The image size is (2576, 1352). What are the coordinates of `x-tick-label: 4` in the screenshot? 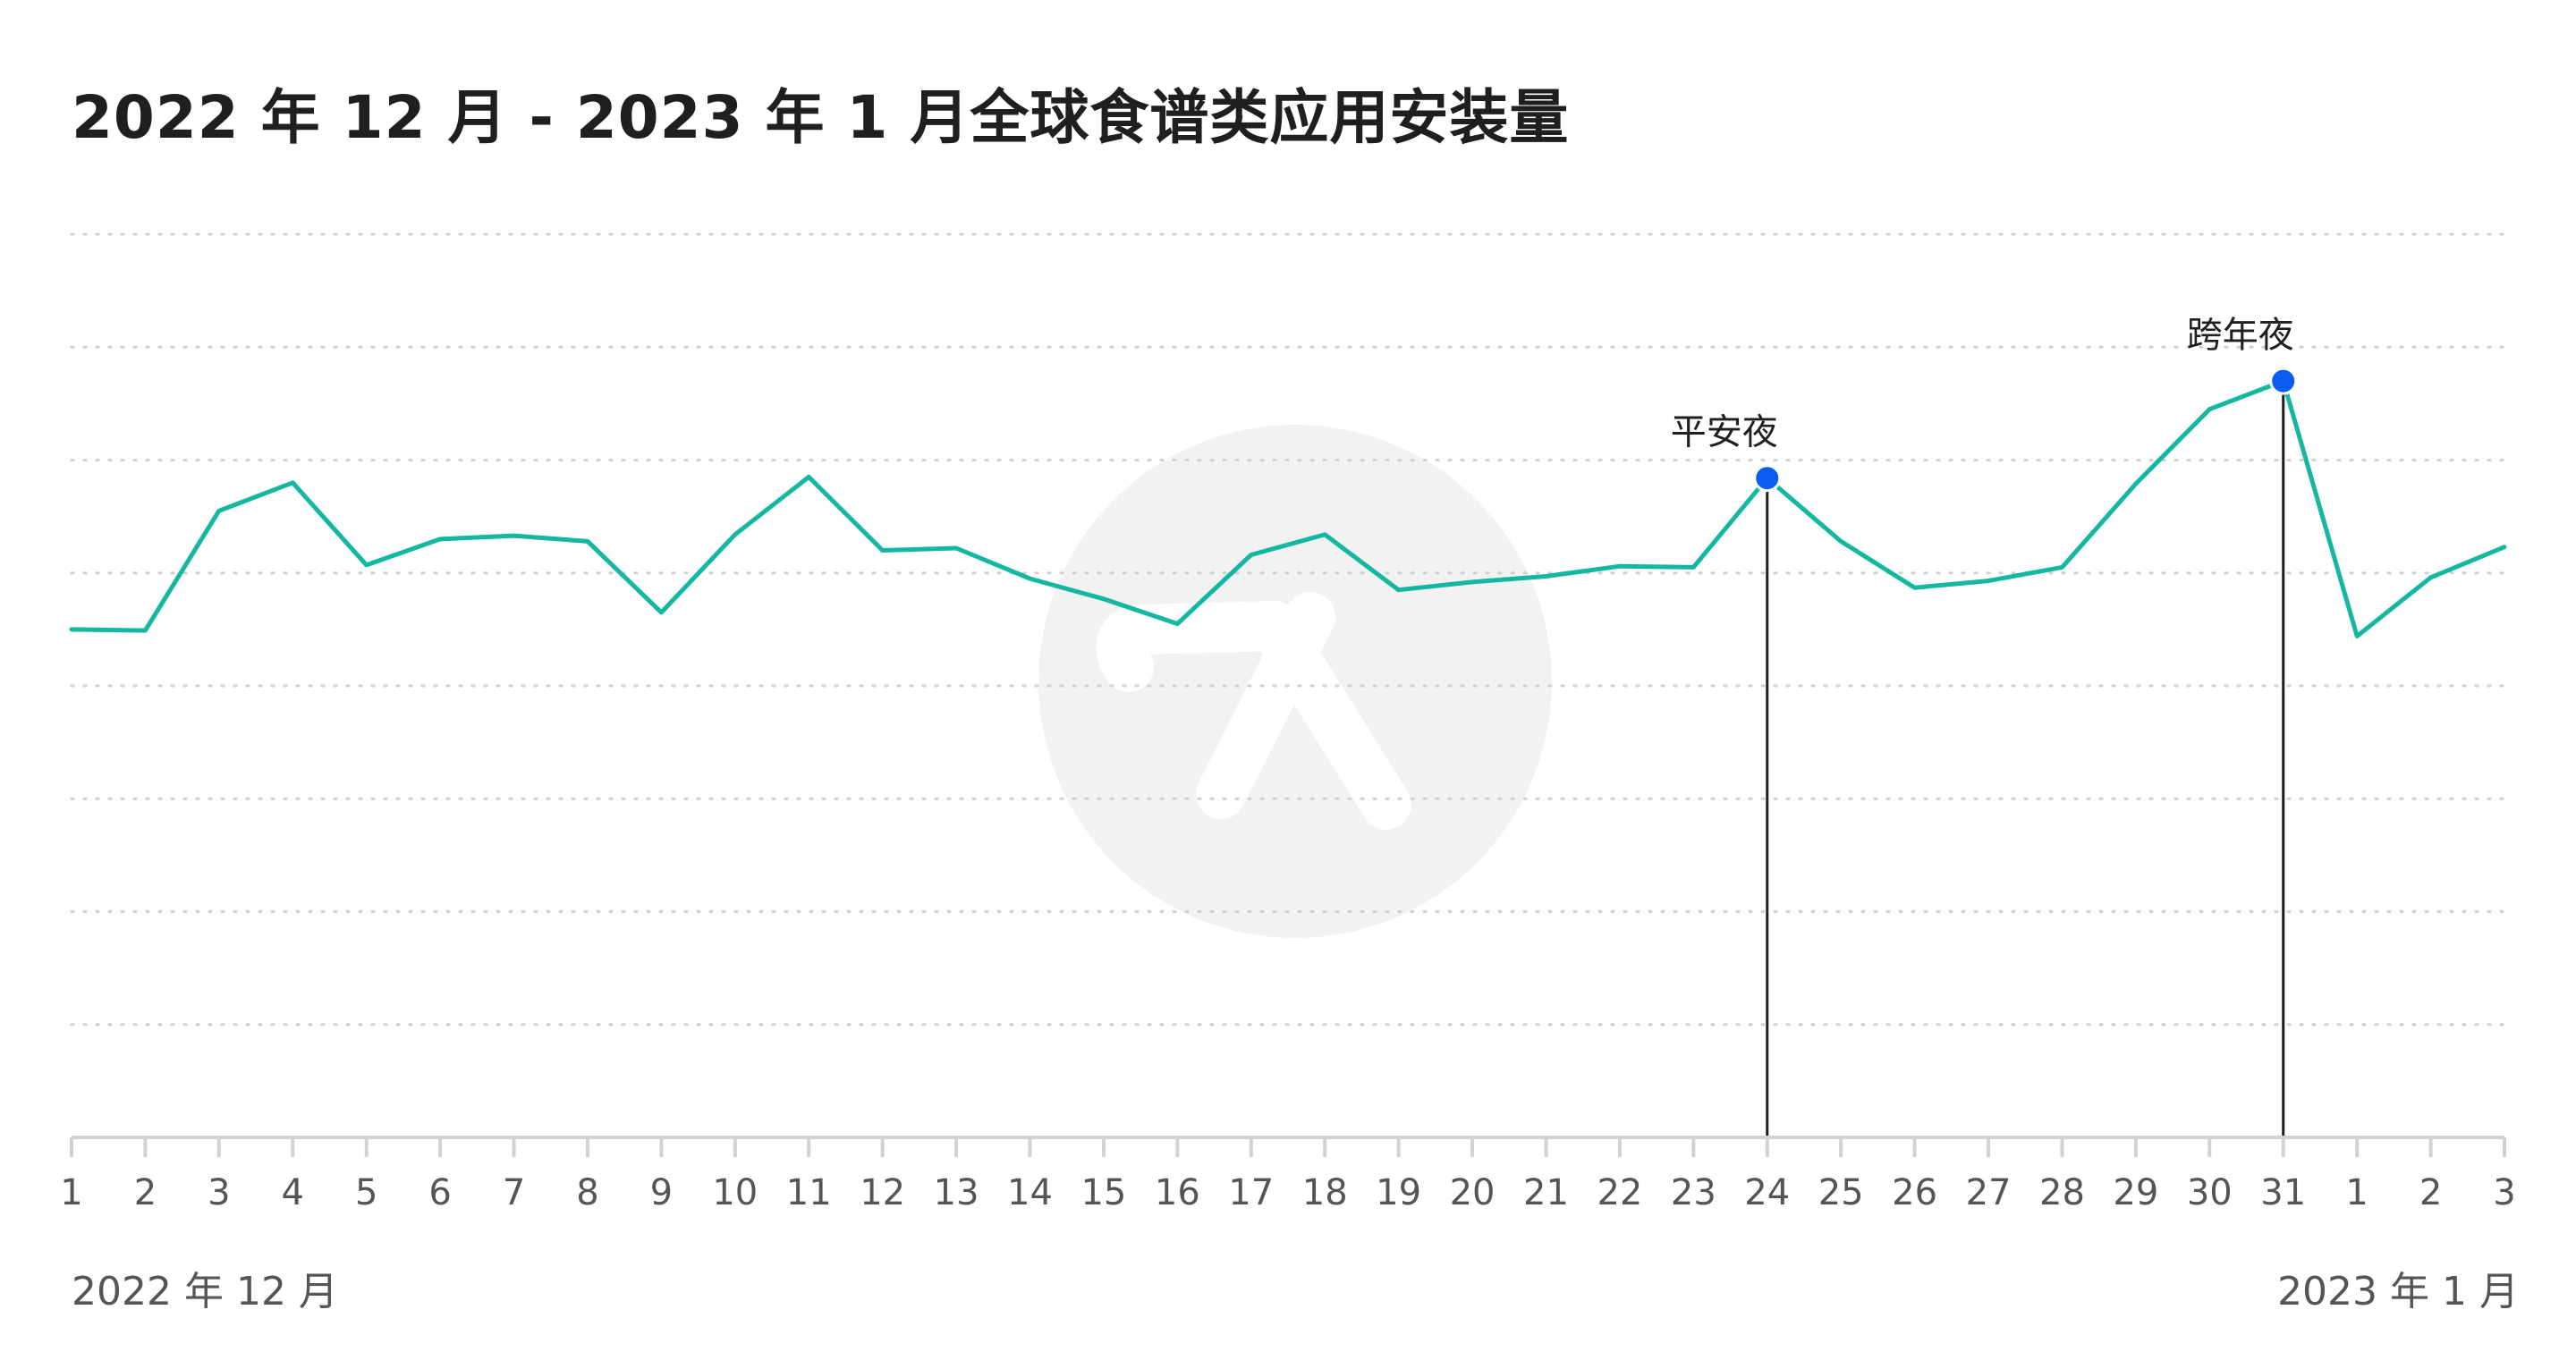 It's located at (293, 1192).